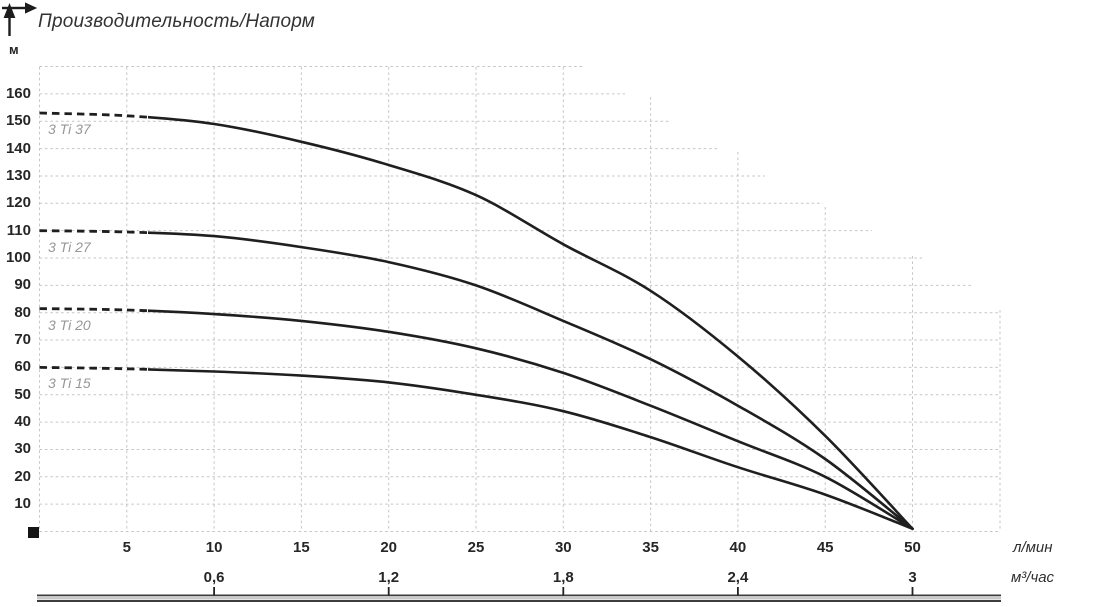 This screenshot has height=607, width=1100. Describe the element at coordinates (738, 547) in the screenshot. I see `x-tick-label-lmin-40: 40` at that location.